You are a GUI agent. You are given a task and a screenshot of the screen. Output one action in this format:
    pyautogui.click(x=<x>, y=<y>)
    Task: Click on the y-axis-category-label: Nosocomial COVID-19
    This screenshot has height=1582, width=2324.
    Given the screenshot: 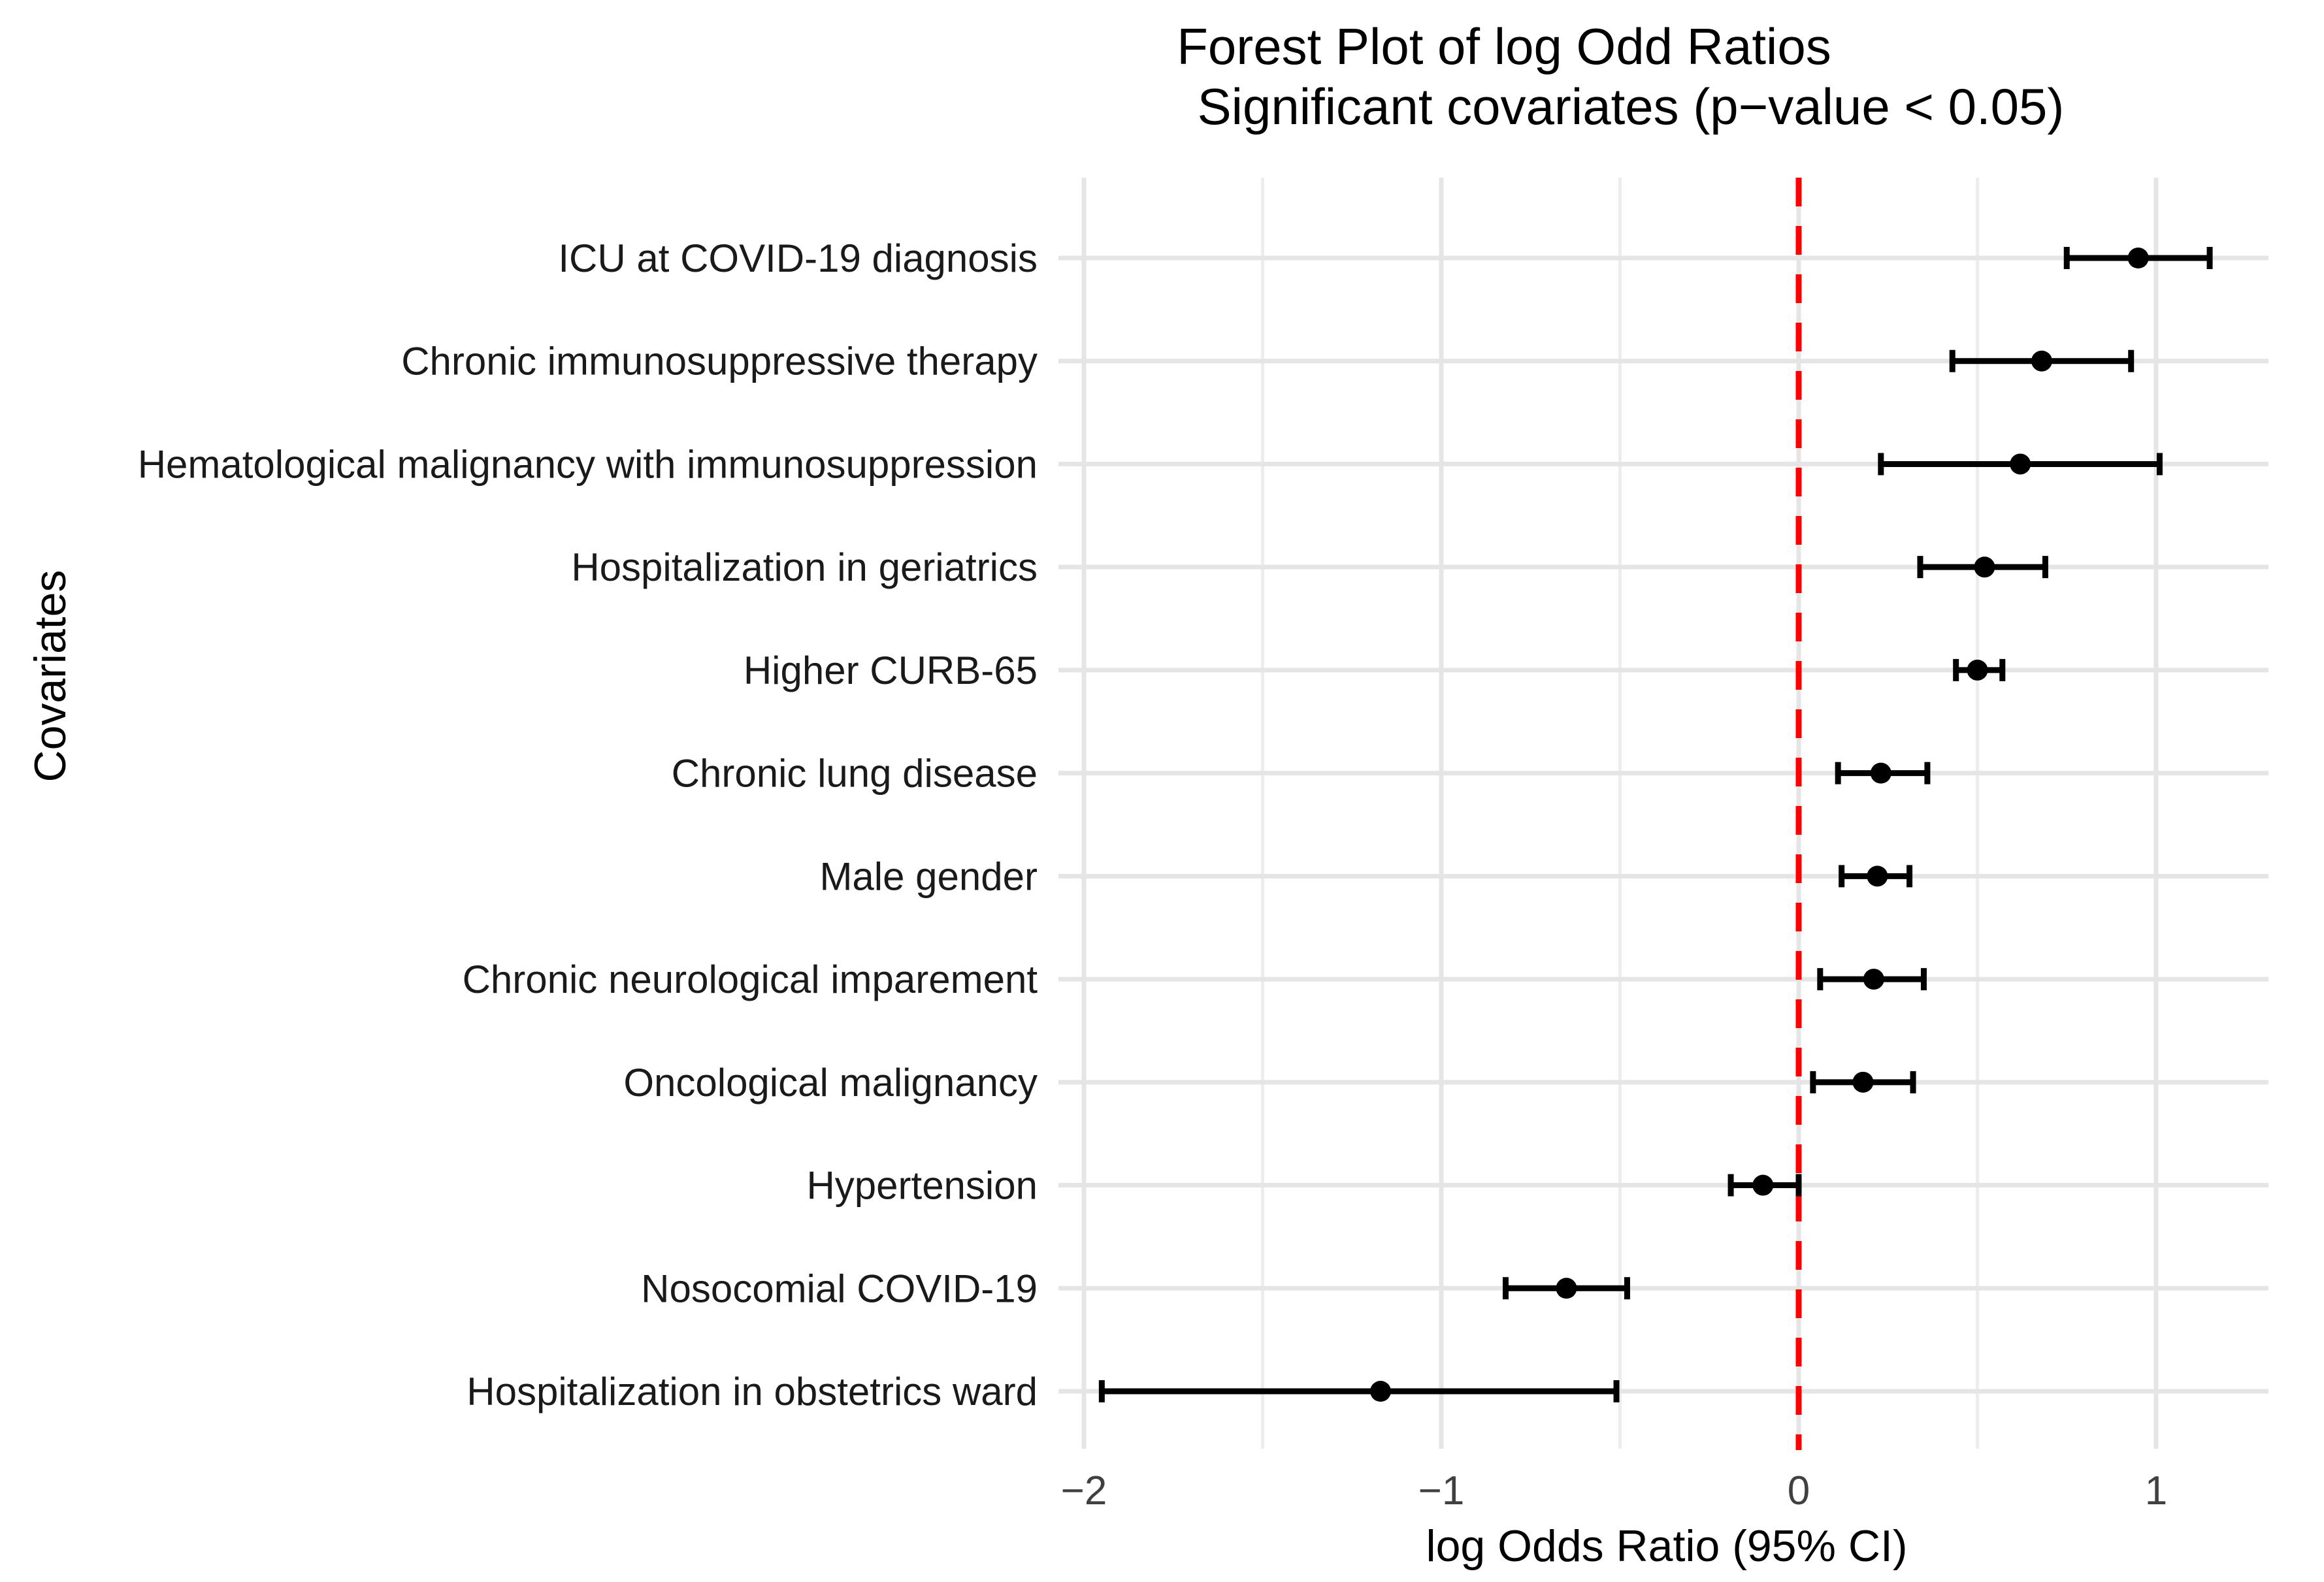 What is the action you would take?
    pyautogui.click(x=840, y=1288)
    